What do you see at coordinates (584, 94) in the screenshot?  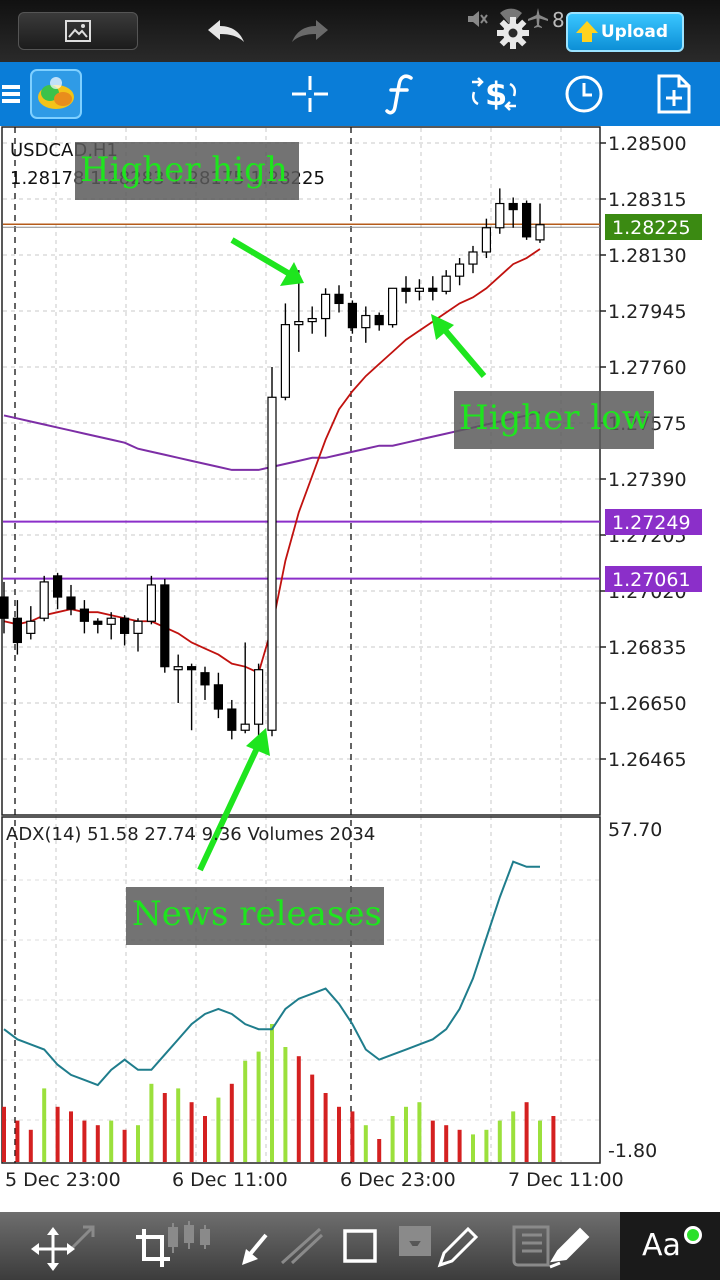 I see `timeframe-button` at bounding box center [584, 94].